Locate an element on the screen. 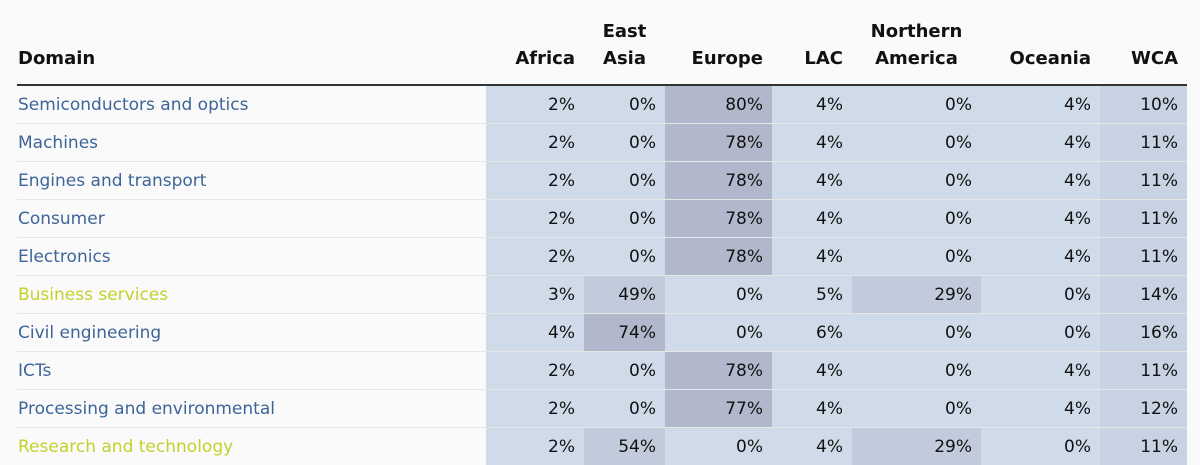 Image resolution: width=1200 pixels, height=465 pixels. table-row: Business services3%49%0%5%29%0%14% is located at coordinates (602, 295).